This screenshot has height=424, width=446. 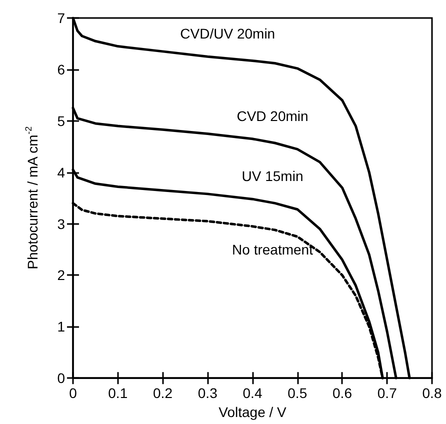 I want to click on series-label: UV 15min, so click(x=273, y=176).